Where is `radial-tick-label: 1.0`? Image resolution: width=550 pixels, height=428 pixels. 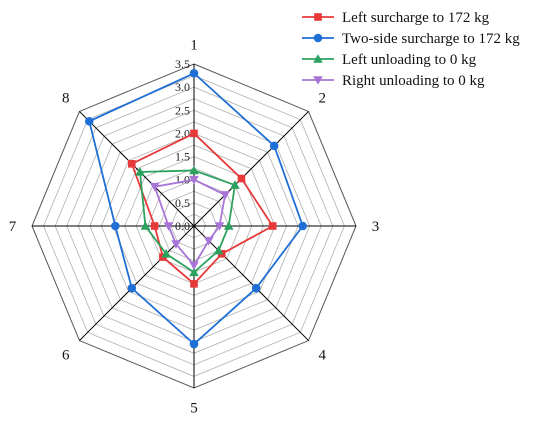 radial-tick-label: 1.0 is located at coordinates (182, 180).